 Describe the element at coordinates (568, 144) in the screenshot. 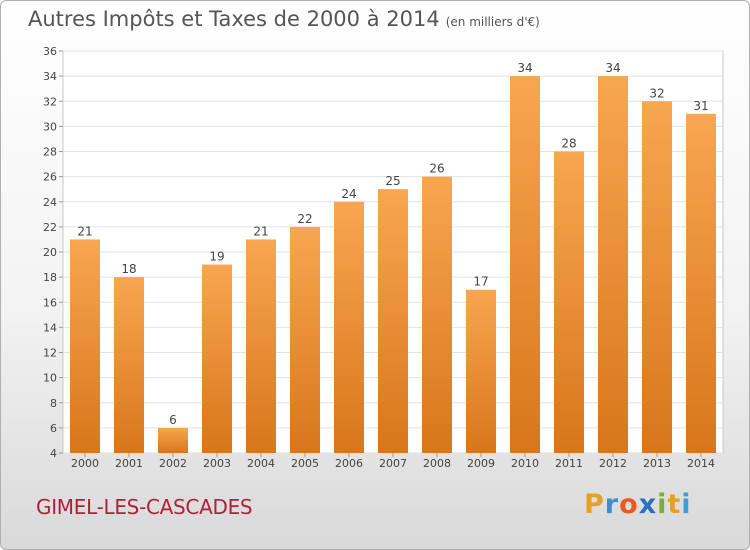

I see `value-label-2011: 28` at that location.